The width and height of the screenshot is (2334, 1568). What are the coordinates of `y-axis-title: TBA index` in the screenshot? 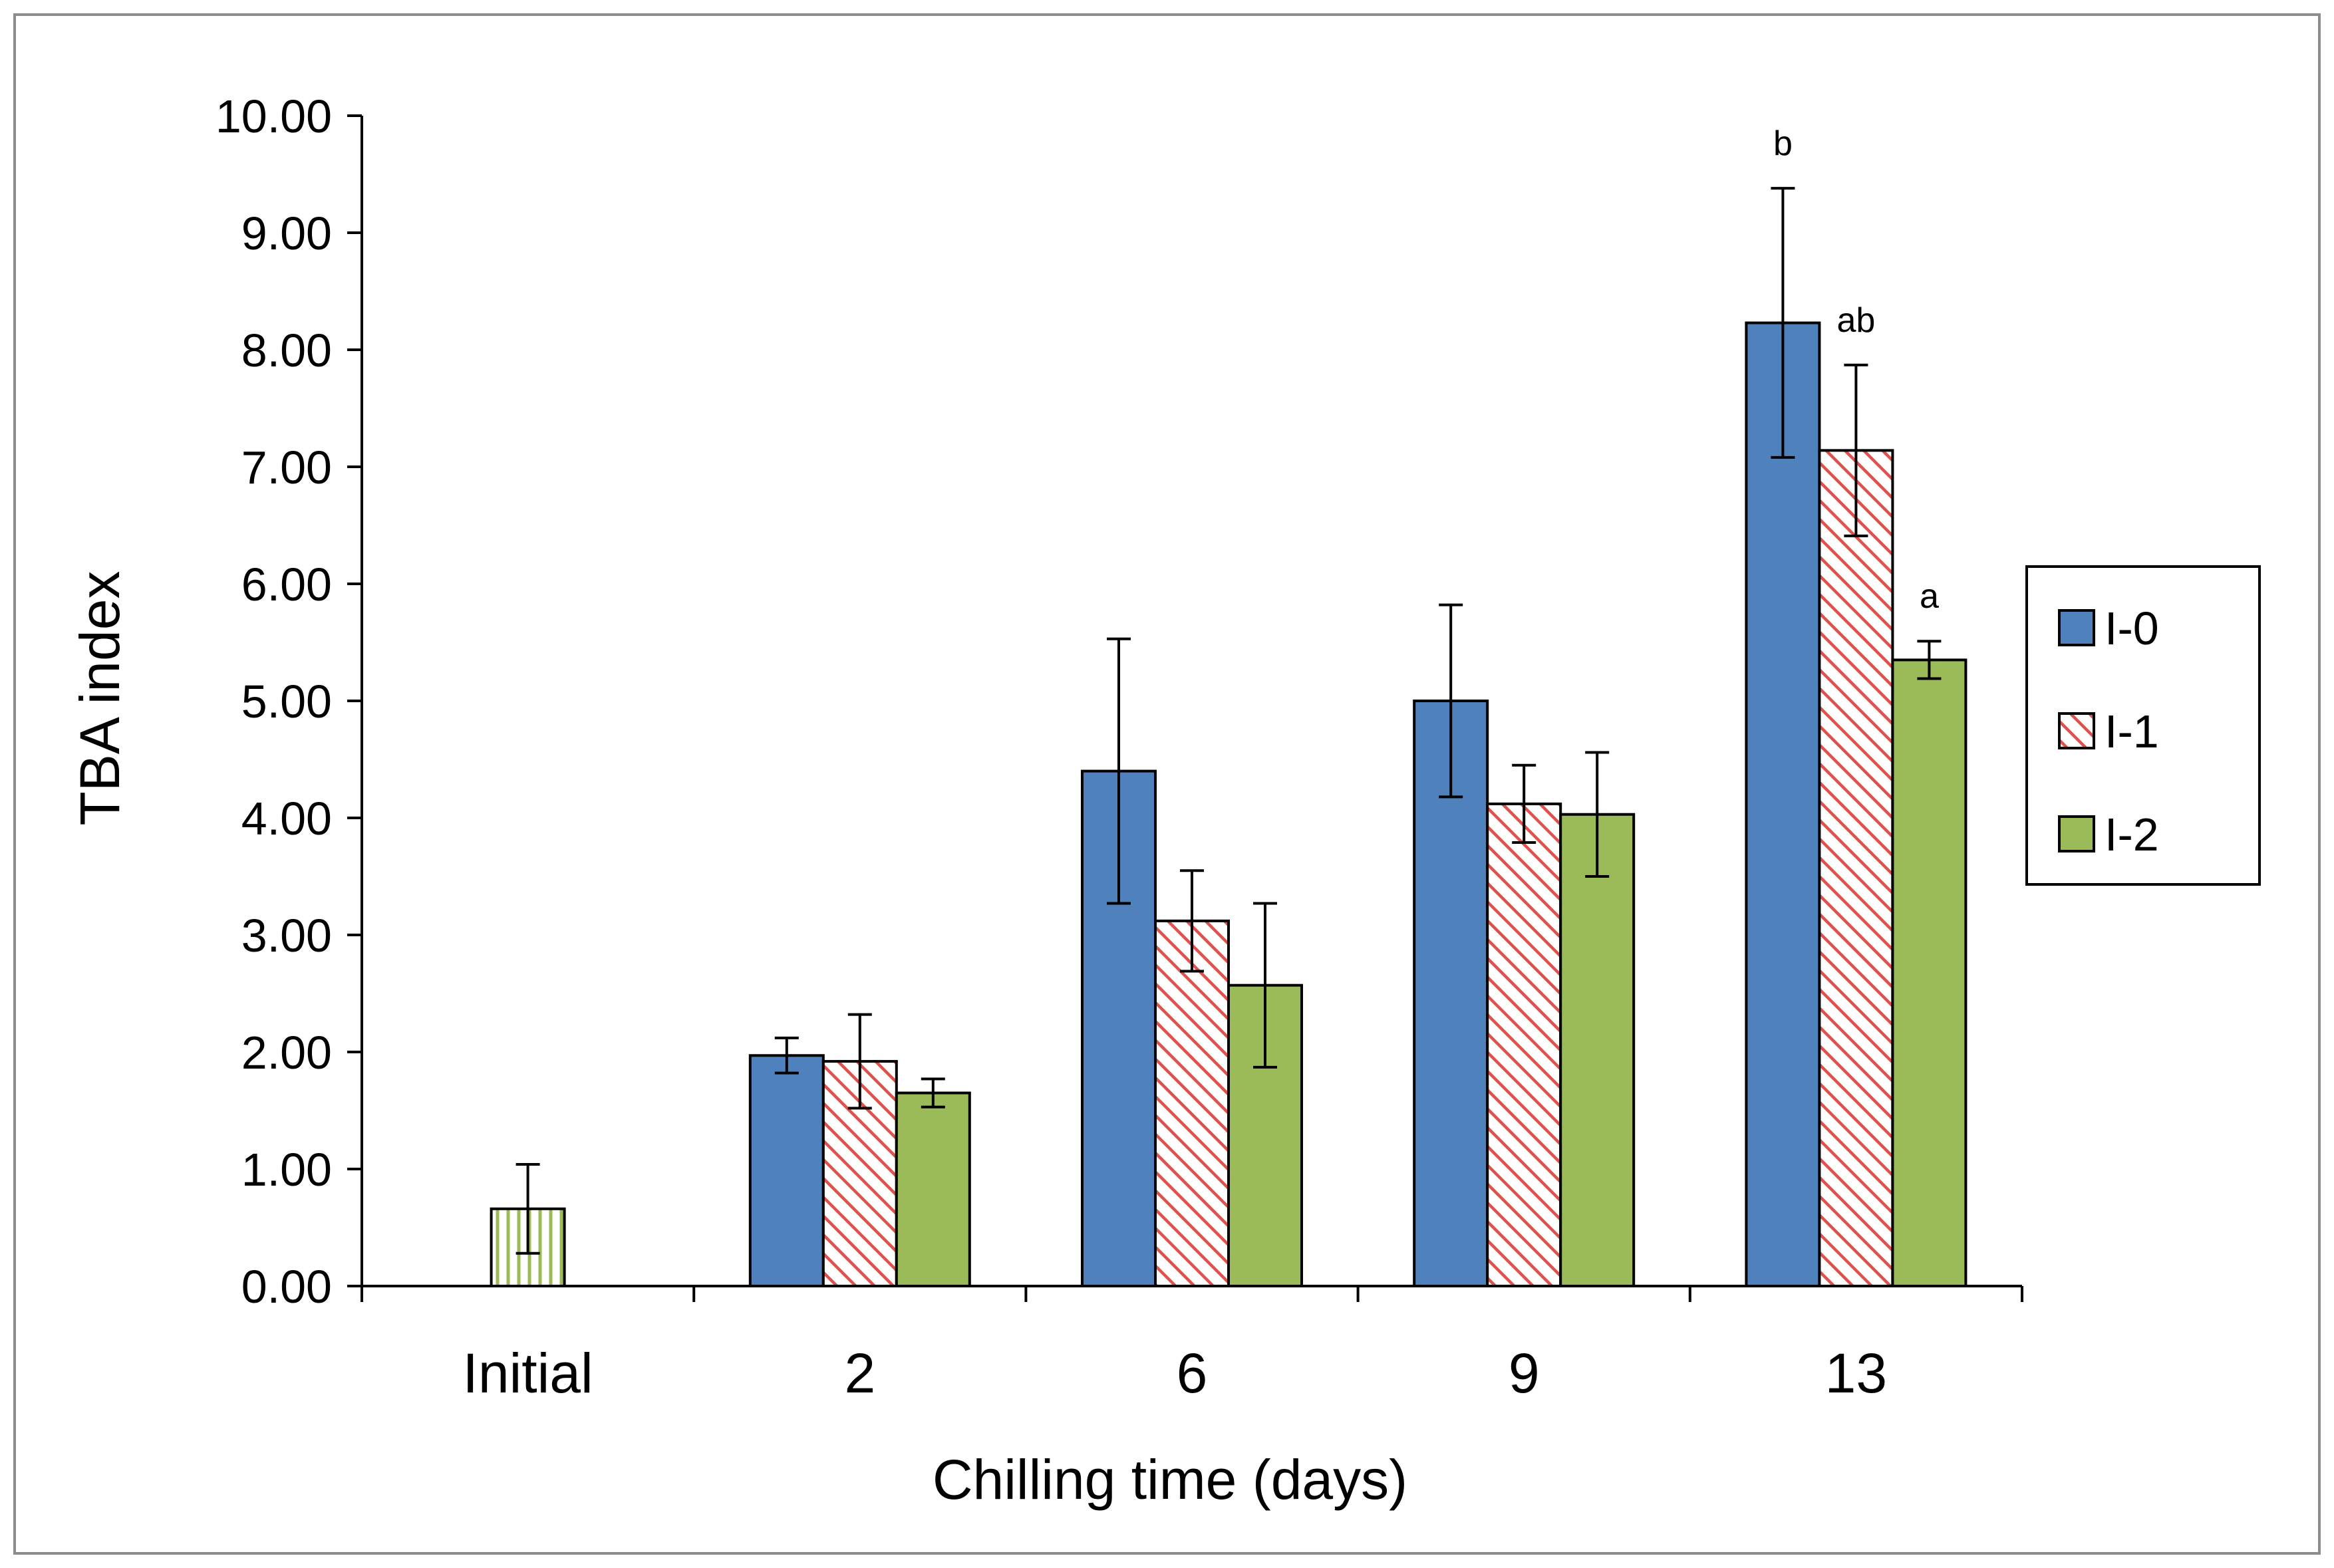 It's located at (100, 698).